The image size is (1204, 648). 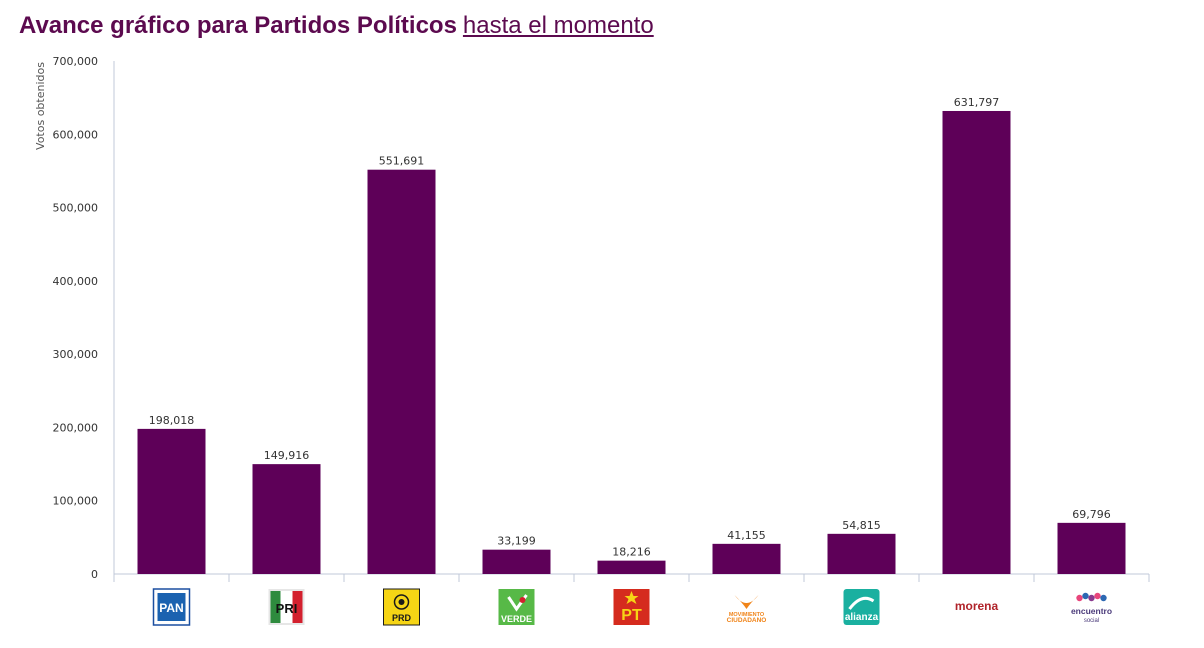 I want to click on data-label: 18,216, so click(x=631, y=552).